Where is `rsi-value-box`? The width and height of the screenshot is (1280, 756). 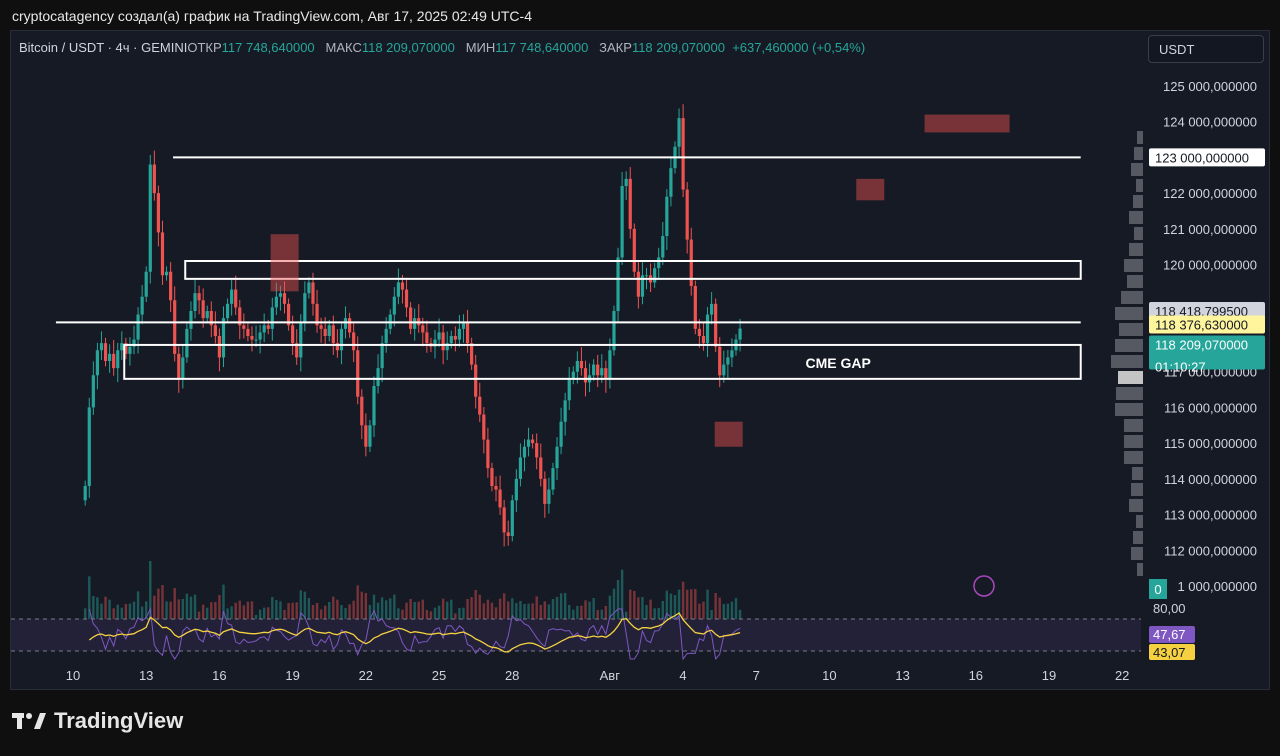 rsi-value-box is located at coordinates (1172, 634).